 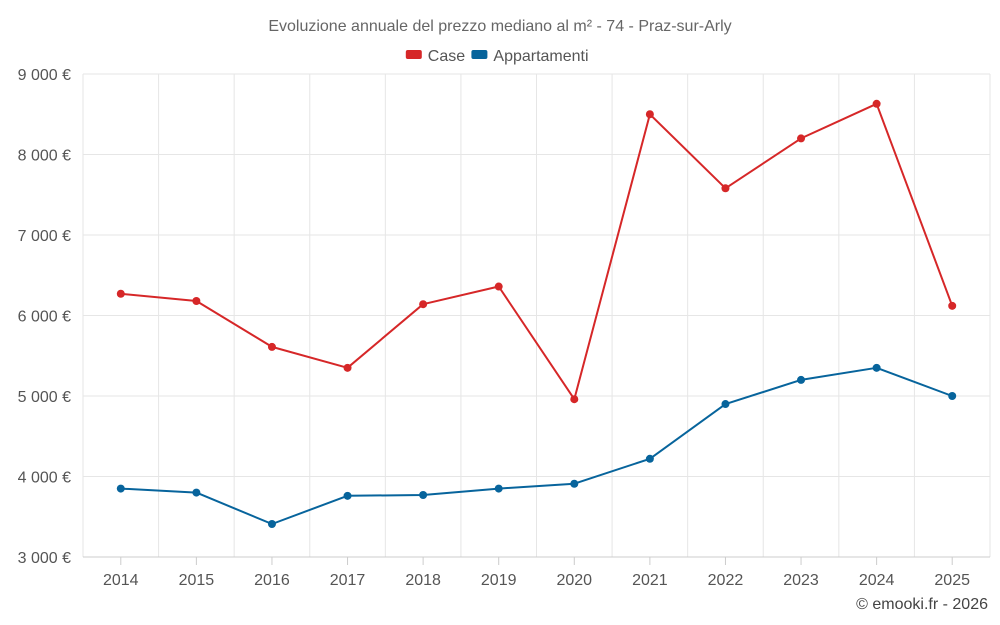 I want to click on x-tick-label: 2023, so click(x=801, y=580).